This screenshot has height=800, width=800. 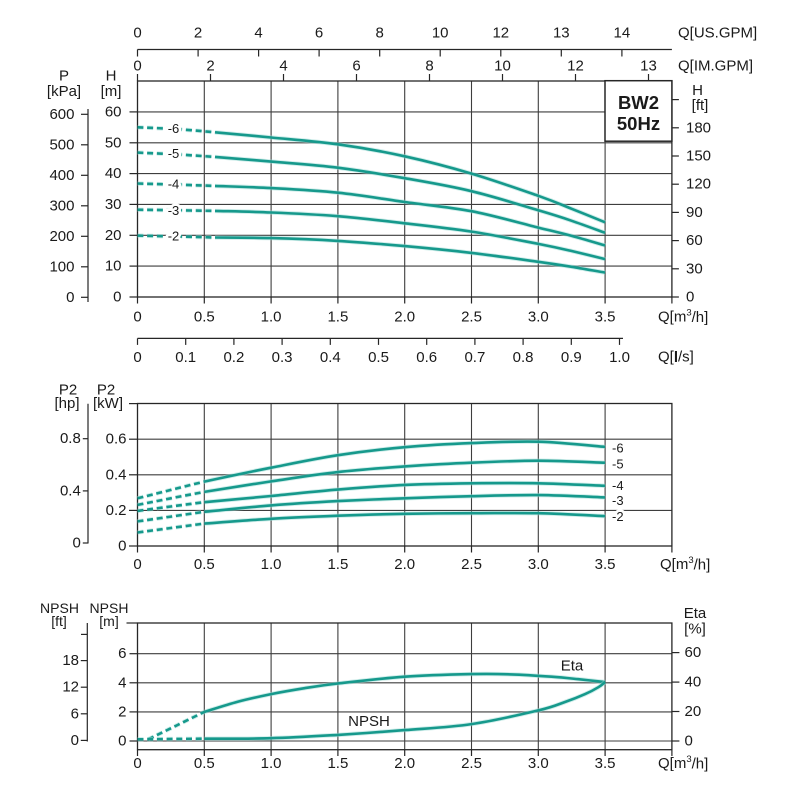 I want to click on svg-text: Q[US.GPM], so click(x=717, y=33).